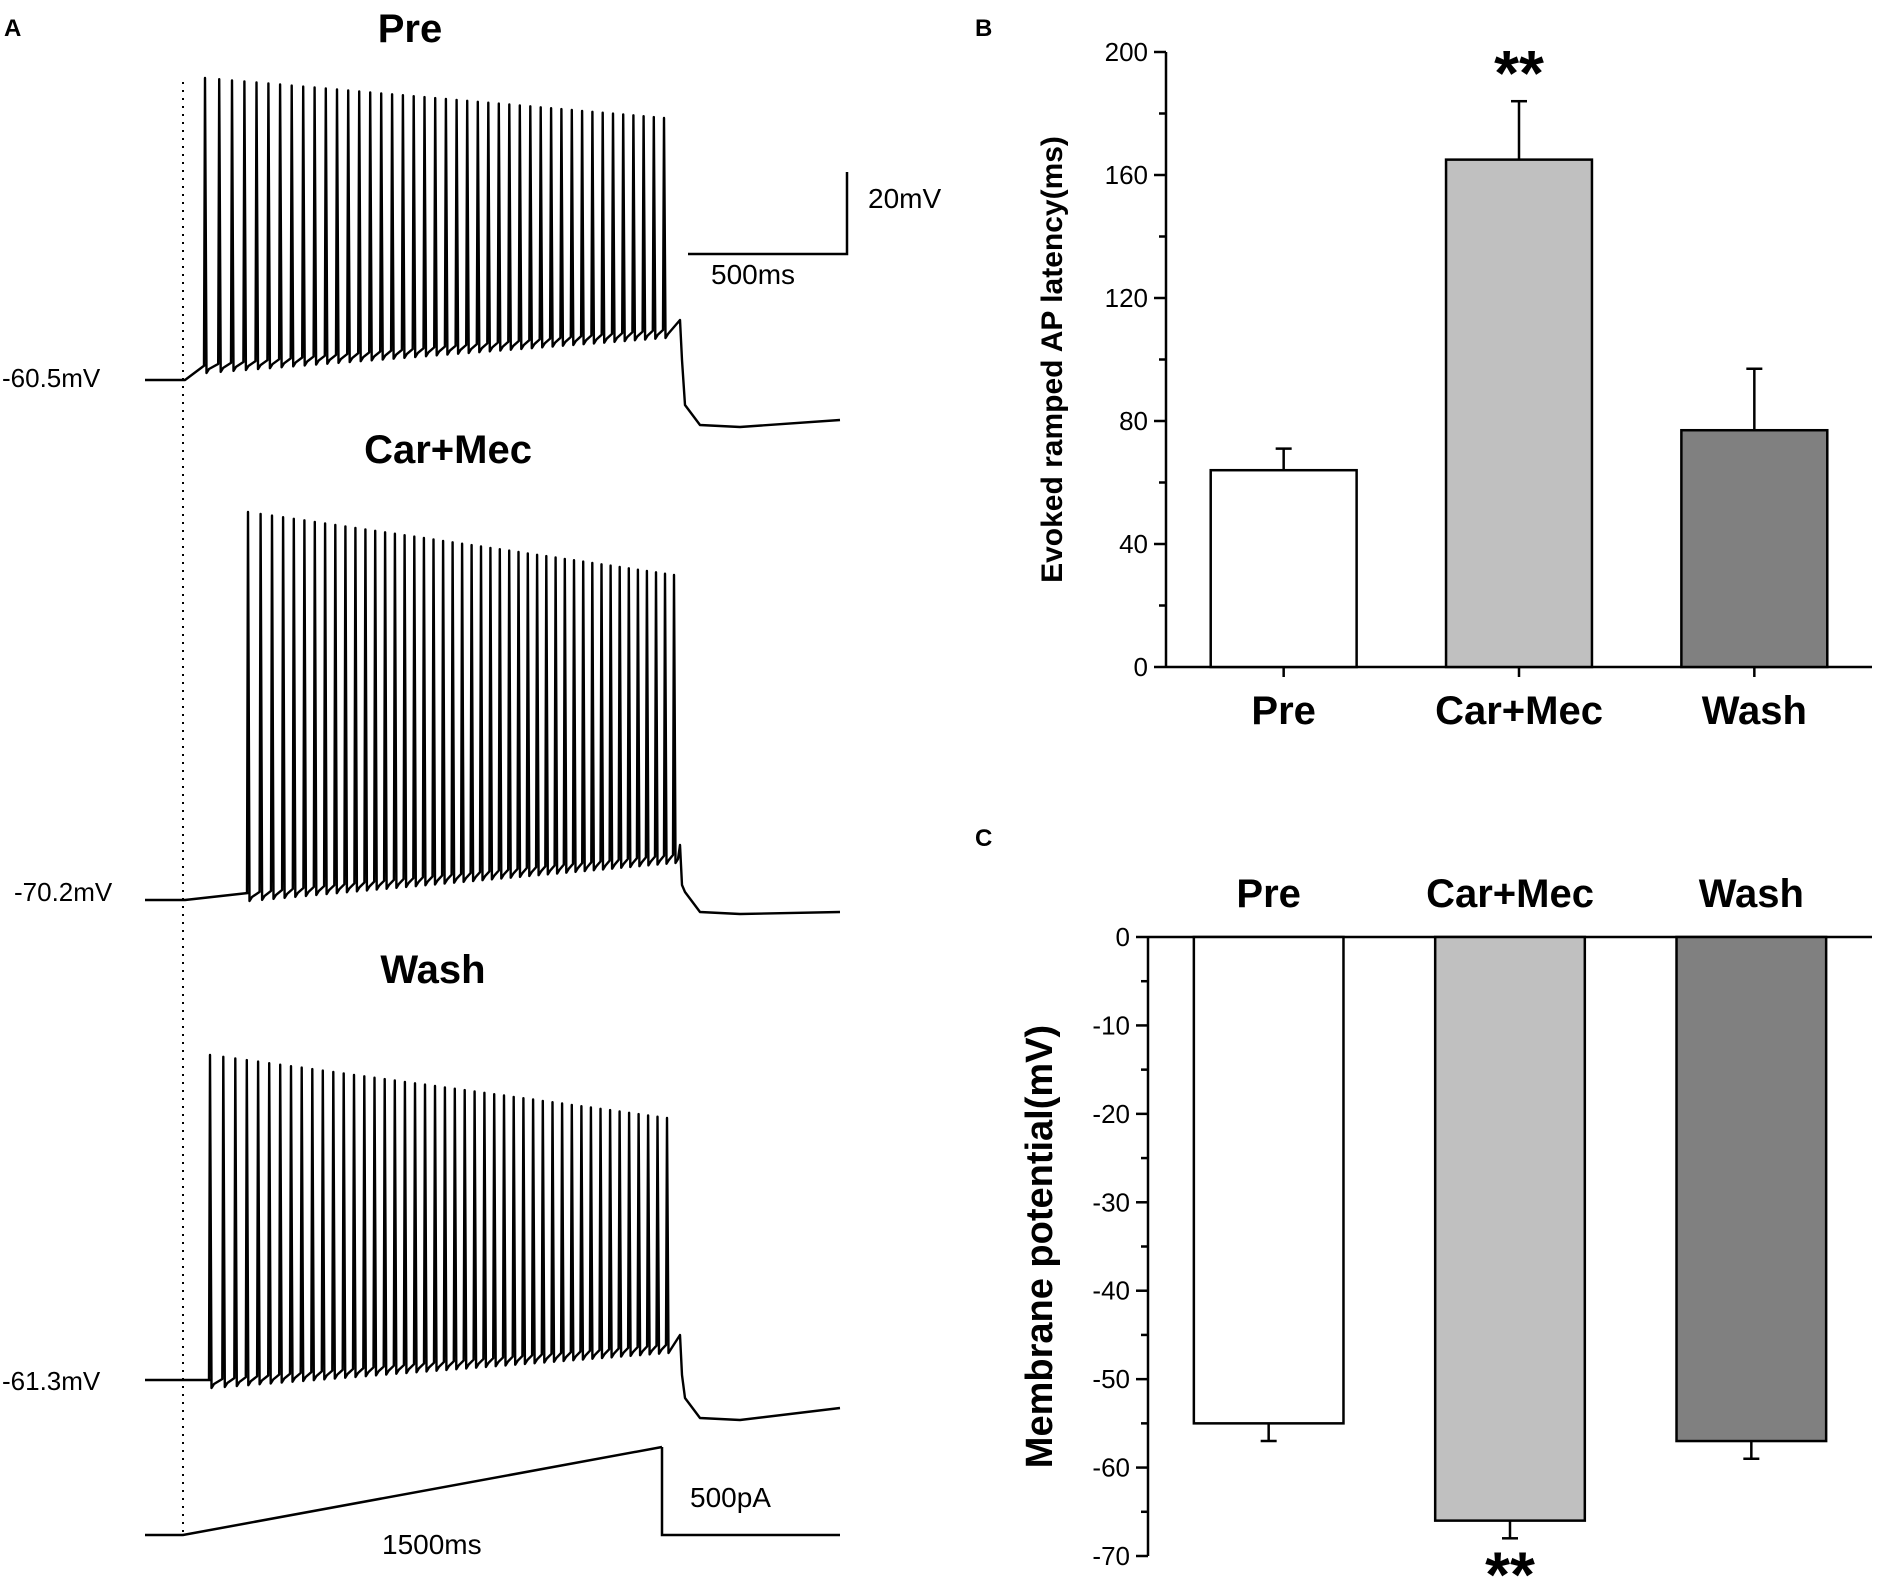 This screenshot has height=1593, width=1900. What do you see at coordinates (1111, 1379) in the screenshot?
I see `y-tick-label: -50` at bounding box center [1111, 1379].